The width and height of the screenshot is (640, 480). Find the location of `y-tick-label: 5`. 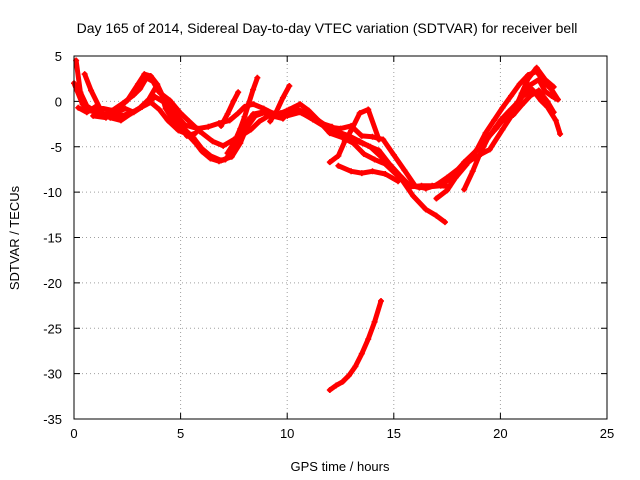

y-tick-label: 5 is located at coordinates (58, 56).